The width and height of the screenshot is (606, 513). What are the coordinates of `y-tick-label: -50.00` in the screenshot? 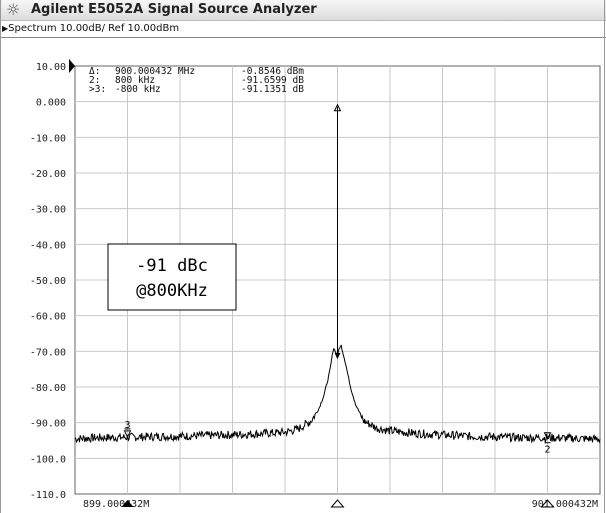 It's located at (48, 281).